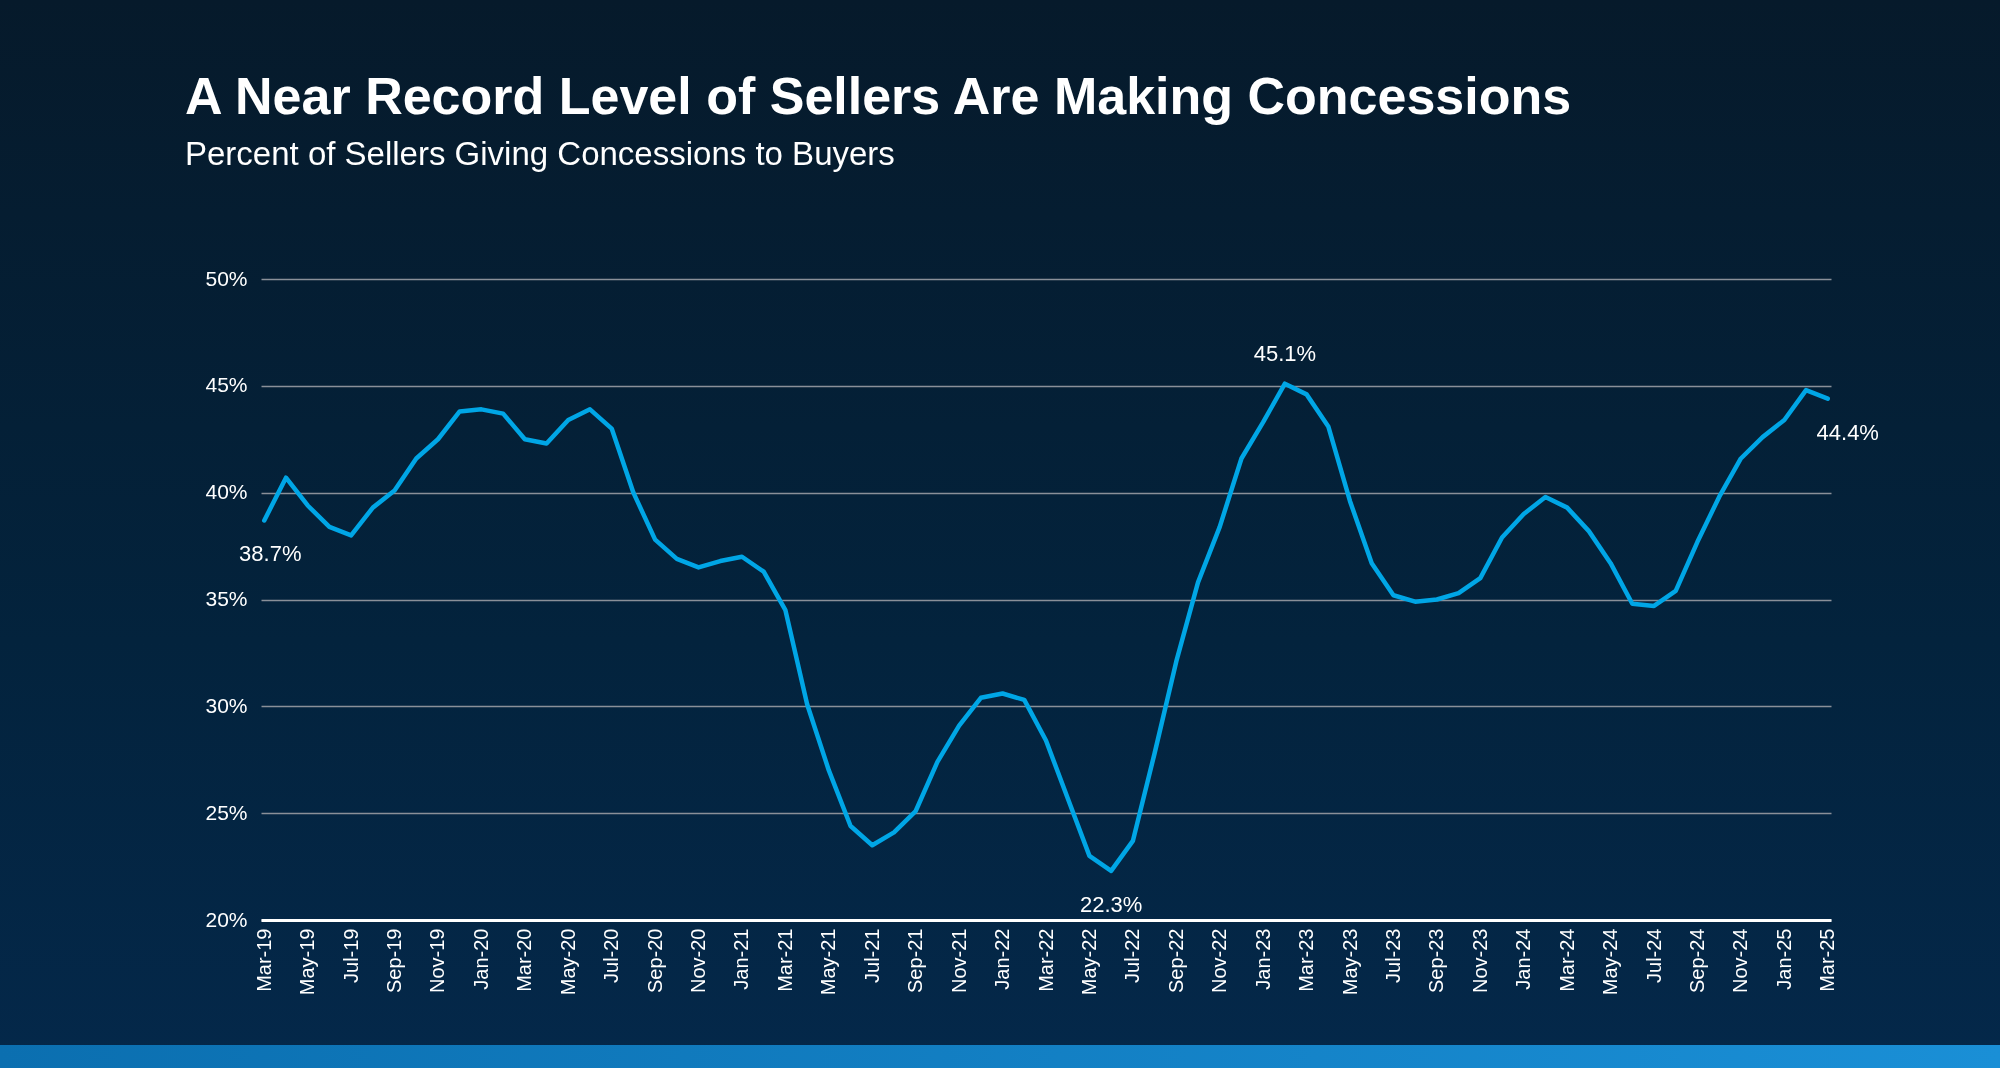 The width and height of the screenshot is (2000, 1068). What do you see at coordinates (226, 705) in the screenshot?
I see `y-tick-label: 30%` at bounding box center [226, 705].